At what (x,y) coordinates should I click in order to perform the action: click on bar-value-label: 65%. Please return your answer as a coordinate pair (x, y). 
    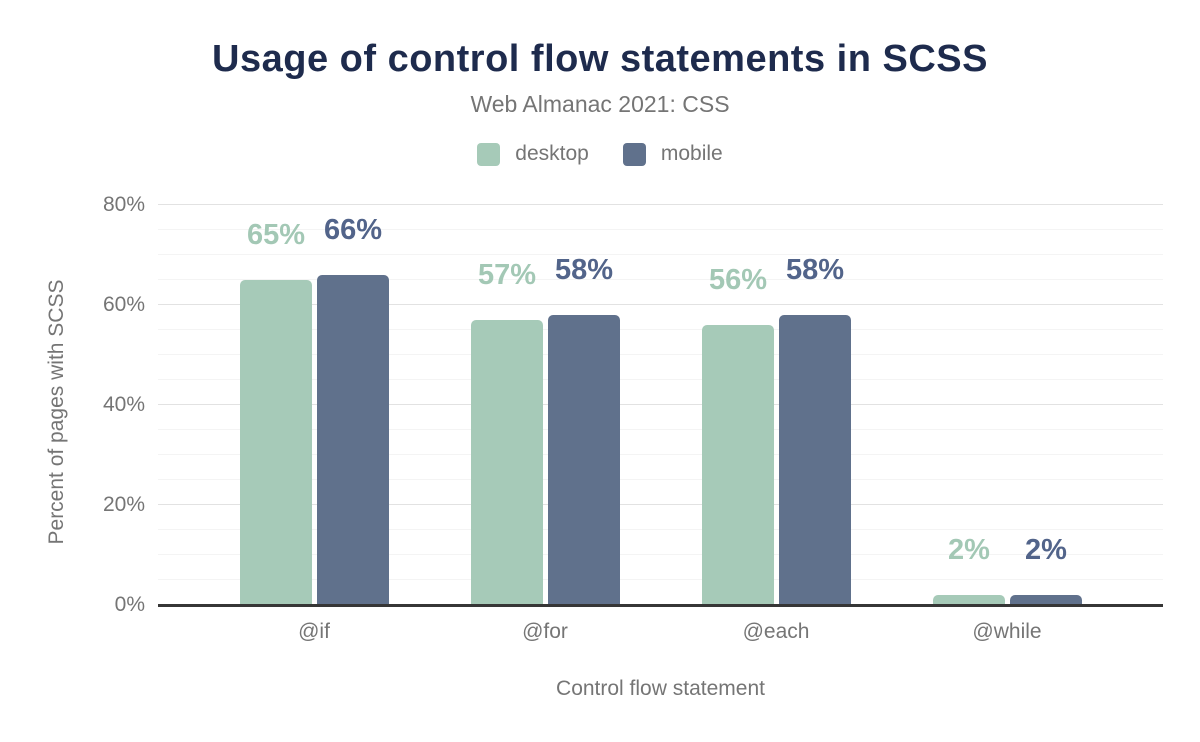
    Looking at the image, I should click on (276, 235).